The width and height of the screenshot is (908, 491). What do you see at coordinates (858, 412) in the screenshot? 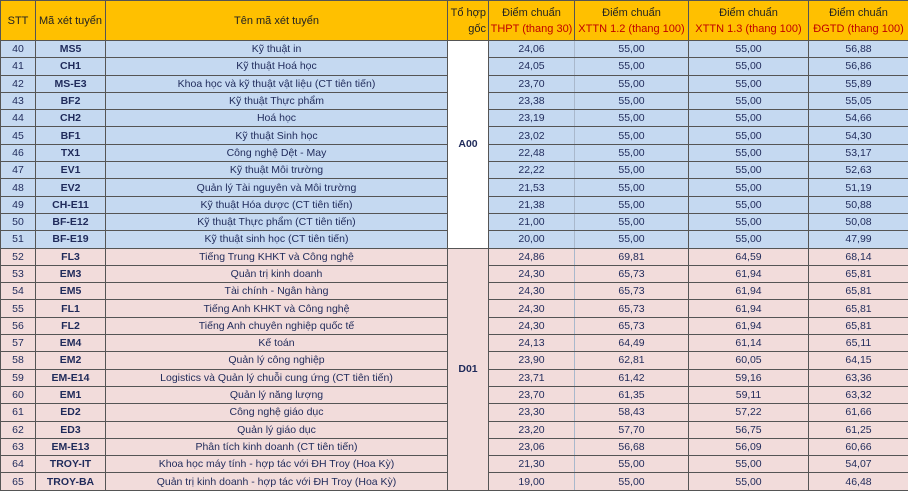
I see `dgtd-cell: 61,66` at bounding box center [858, 412].